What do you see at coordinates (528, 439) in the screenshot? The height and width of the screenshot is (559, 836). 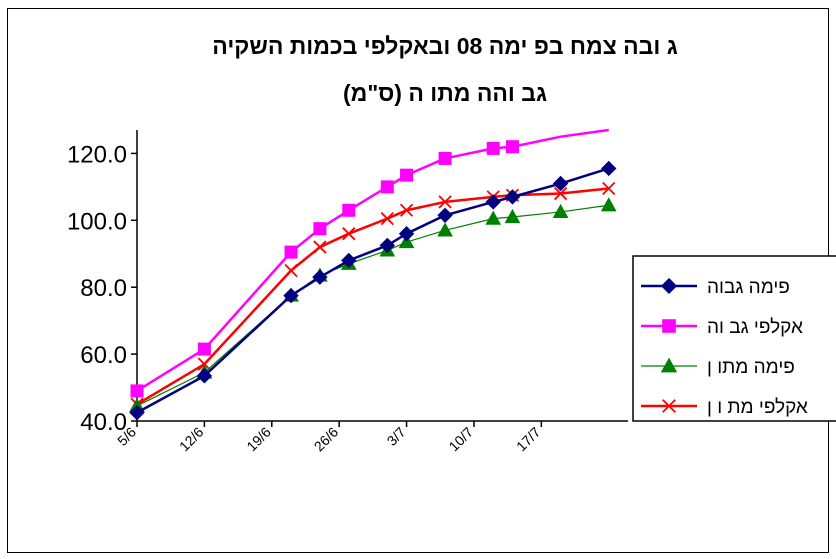 I see `x-tick-label: 17/7` at bounding box center [528, 439].